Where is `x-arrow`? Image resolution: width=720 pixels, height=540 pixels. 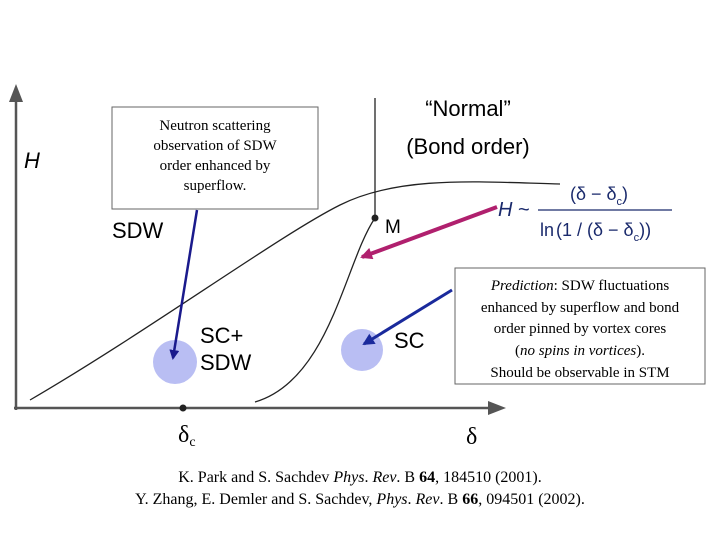 x-arrow is located at coordinates (497, 408).